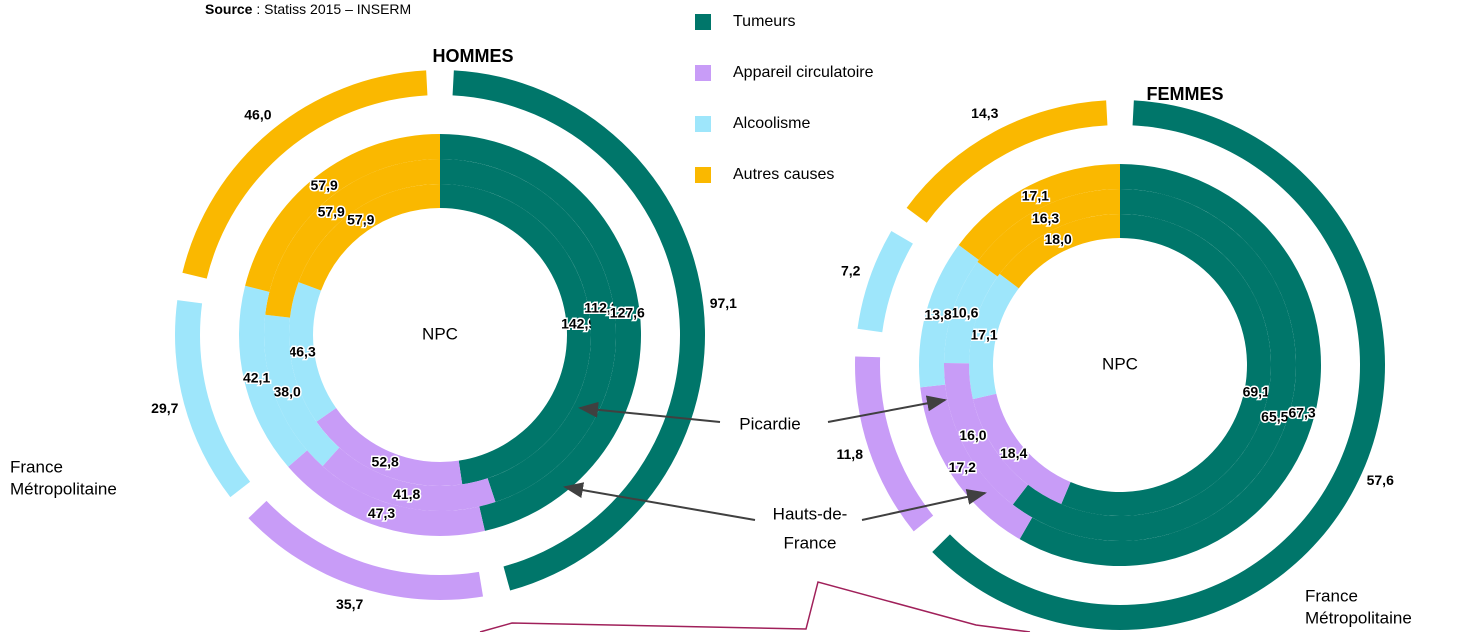  I want to click on value-label: 17,2, so click(962, 467).